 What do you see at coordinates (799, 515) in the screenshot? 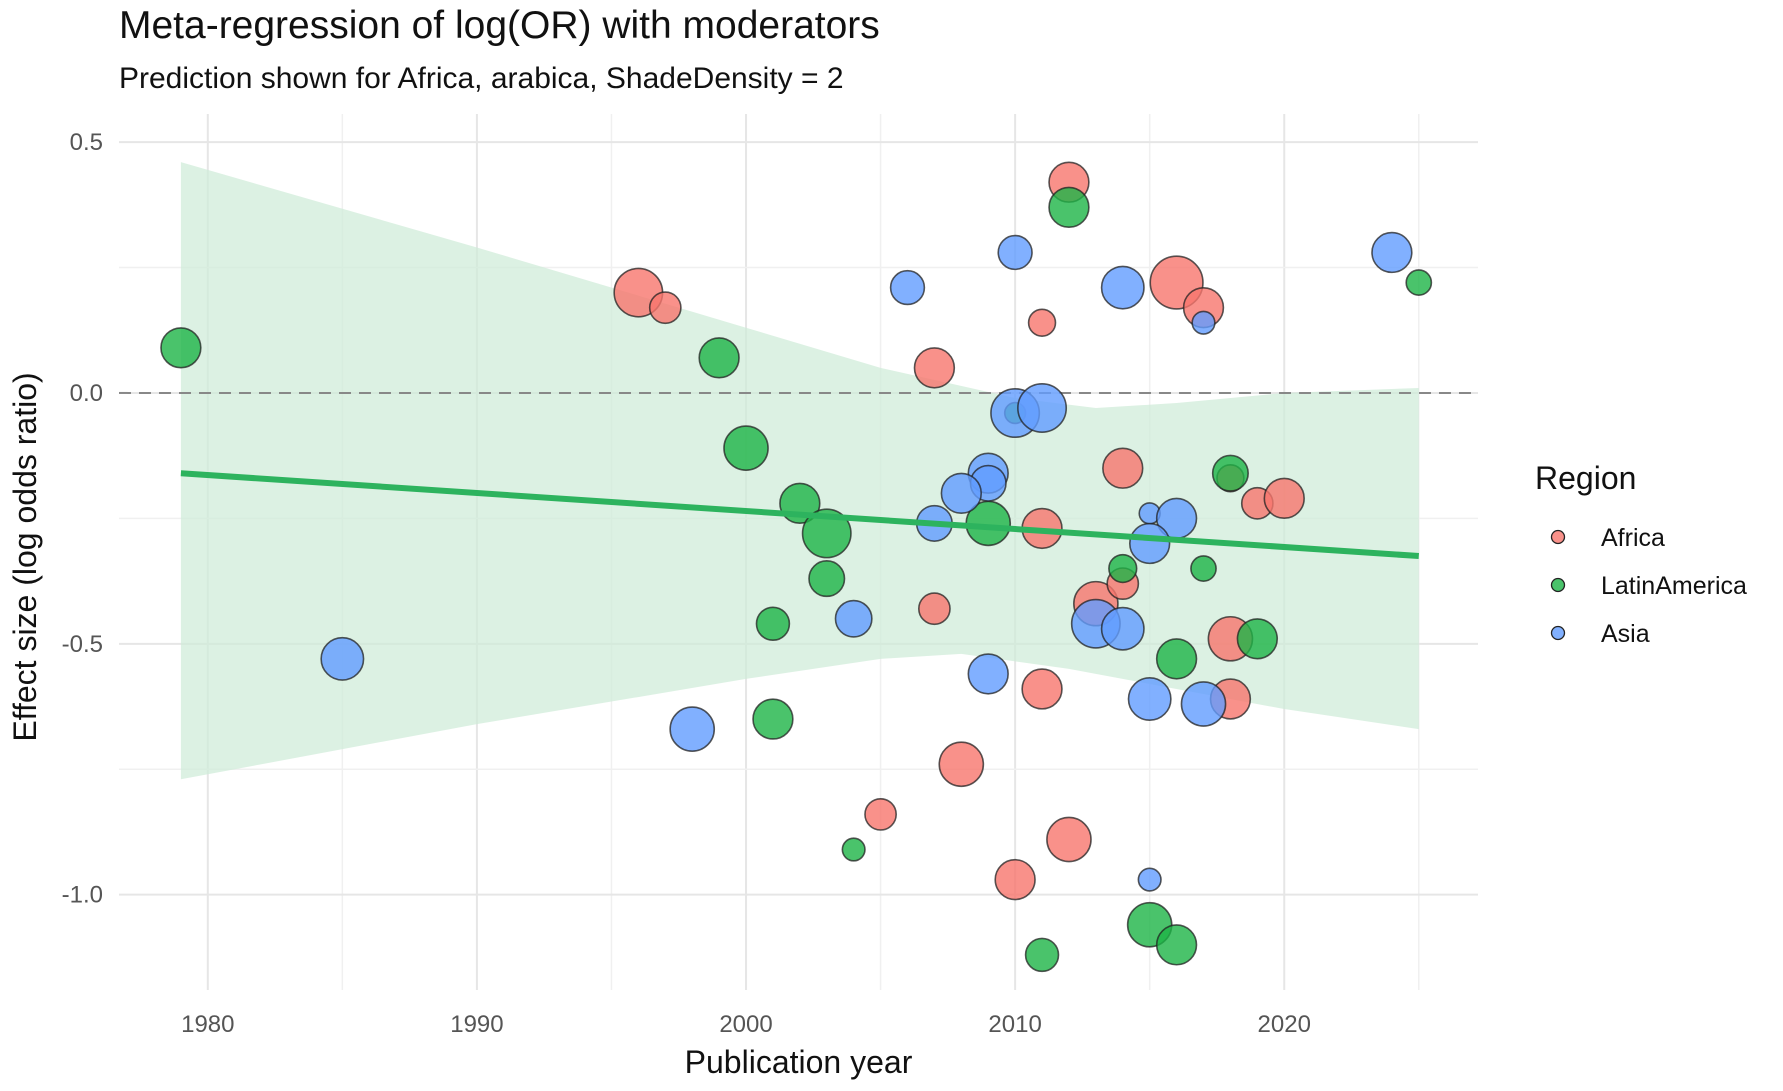
I see `regression-fit-line` at bounding box center [799, 515].